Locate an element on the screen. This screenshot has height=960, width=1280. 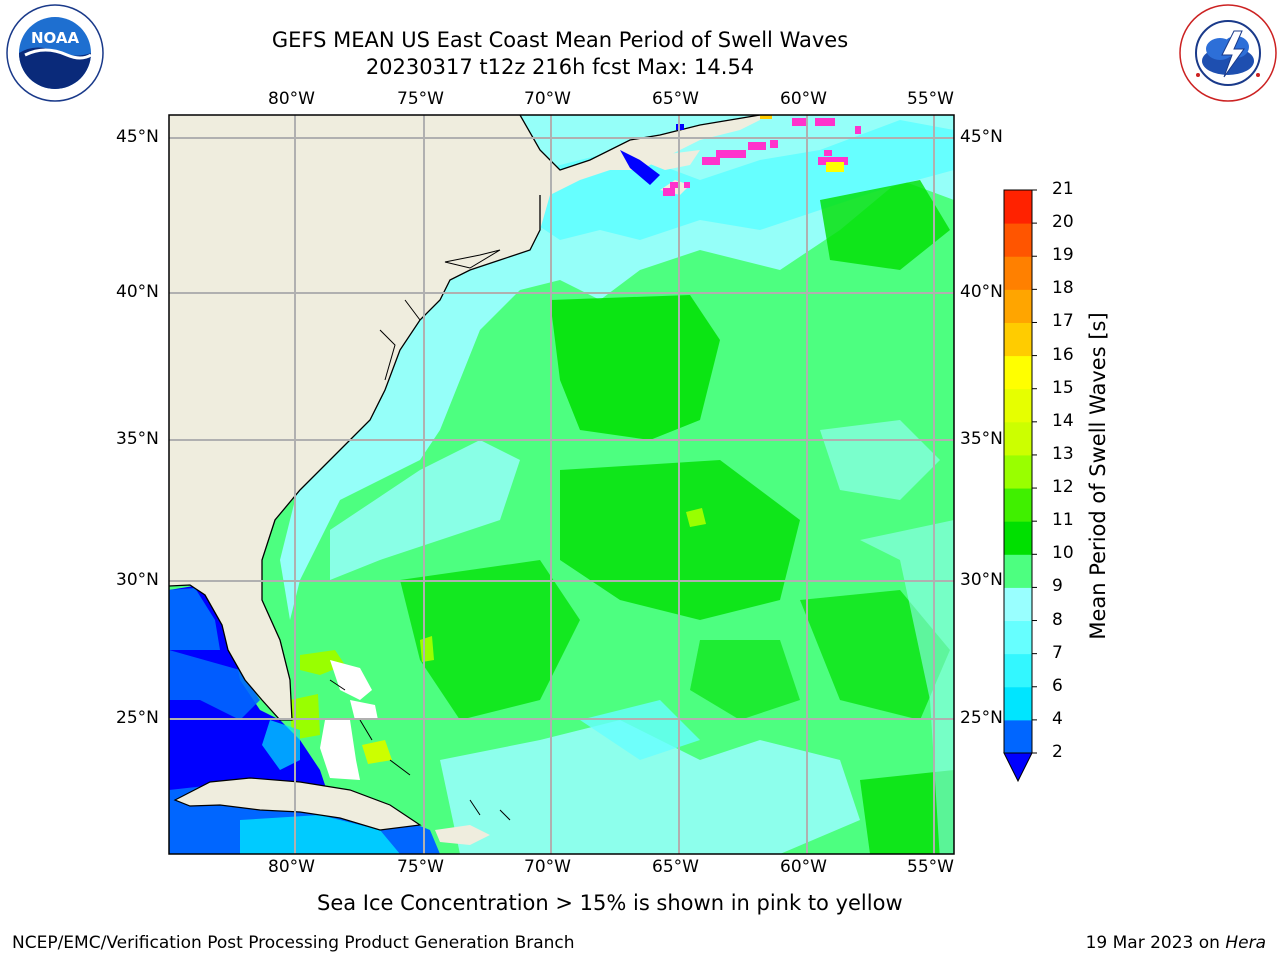
colorbar-frame is located at coordinates (1018, 471).